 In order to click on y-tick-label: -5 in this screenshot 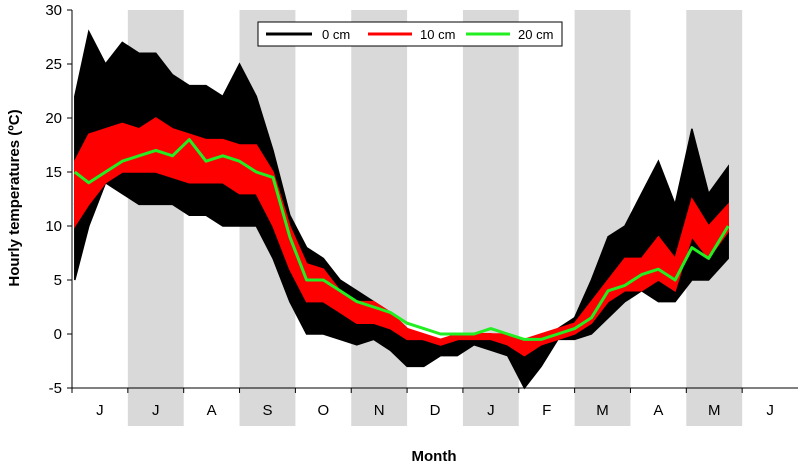, I will do `click(55, 388)`.